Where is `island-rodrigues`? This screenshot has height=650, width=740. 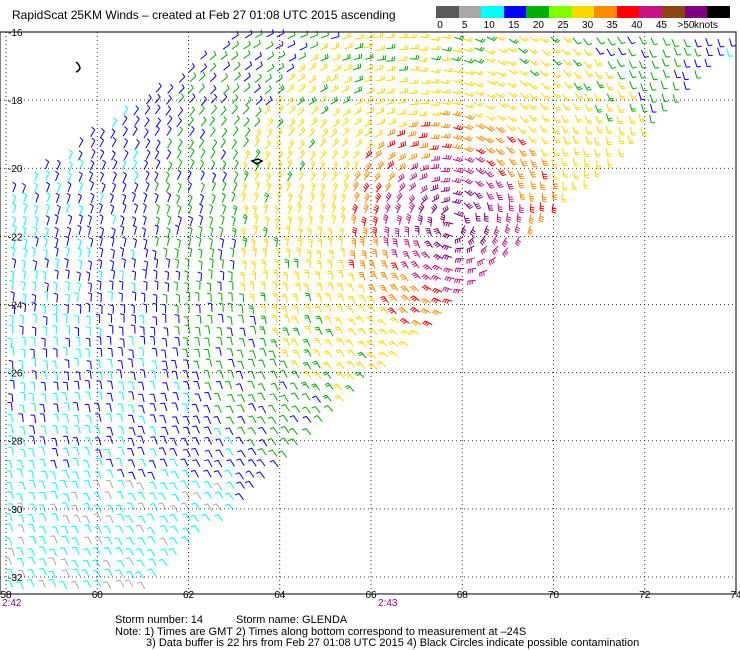 island-rodrigues is located at coordinates (78, 67).